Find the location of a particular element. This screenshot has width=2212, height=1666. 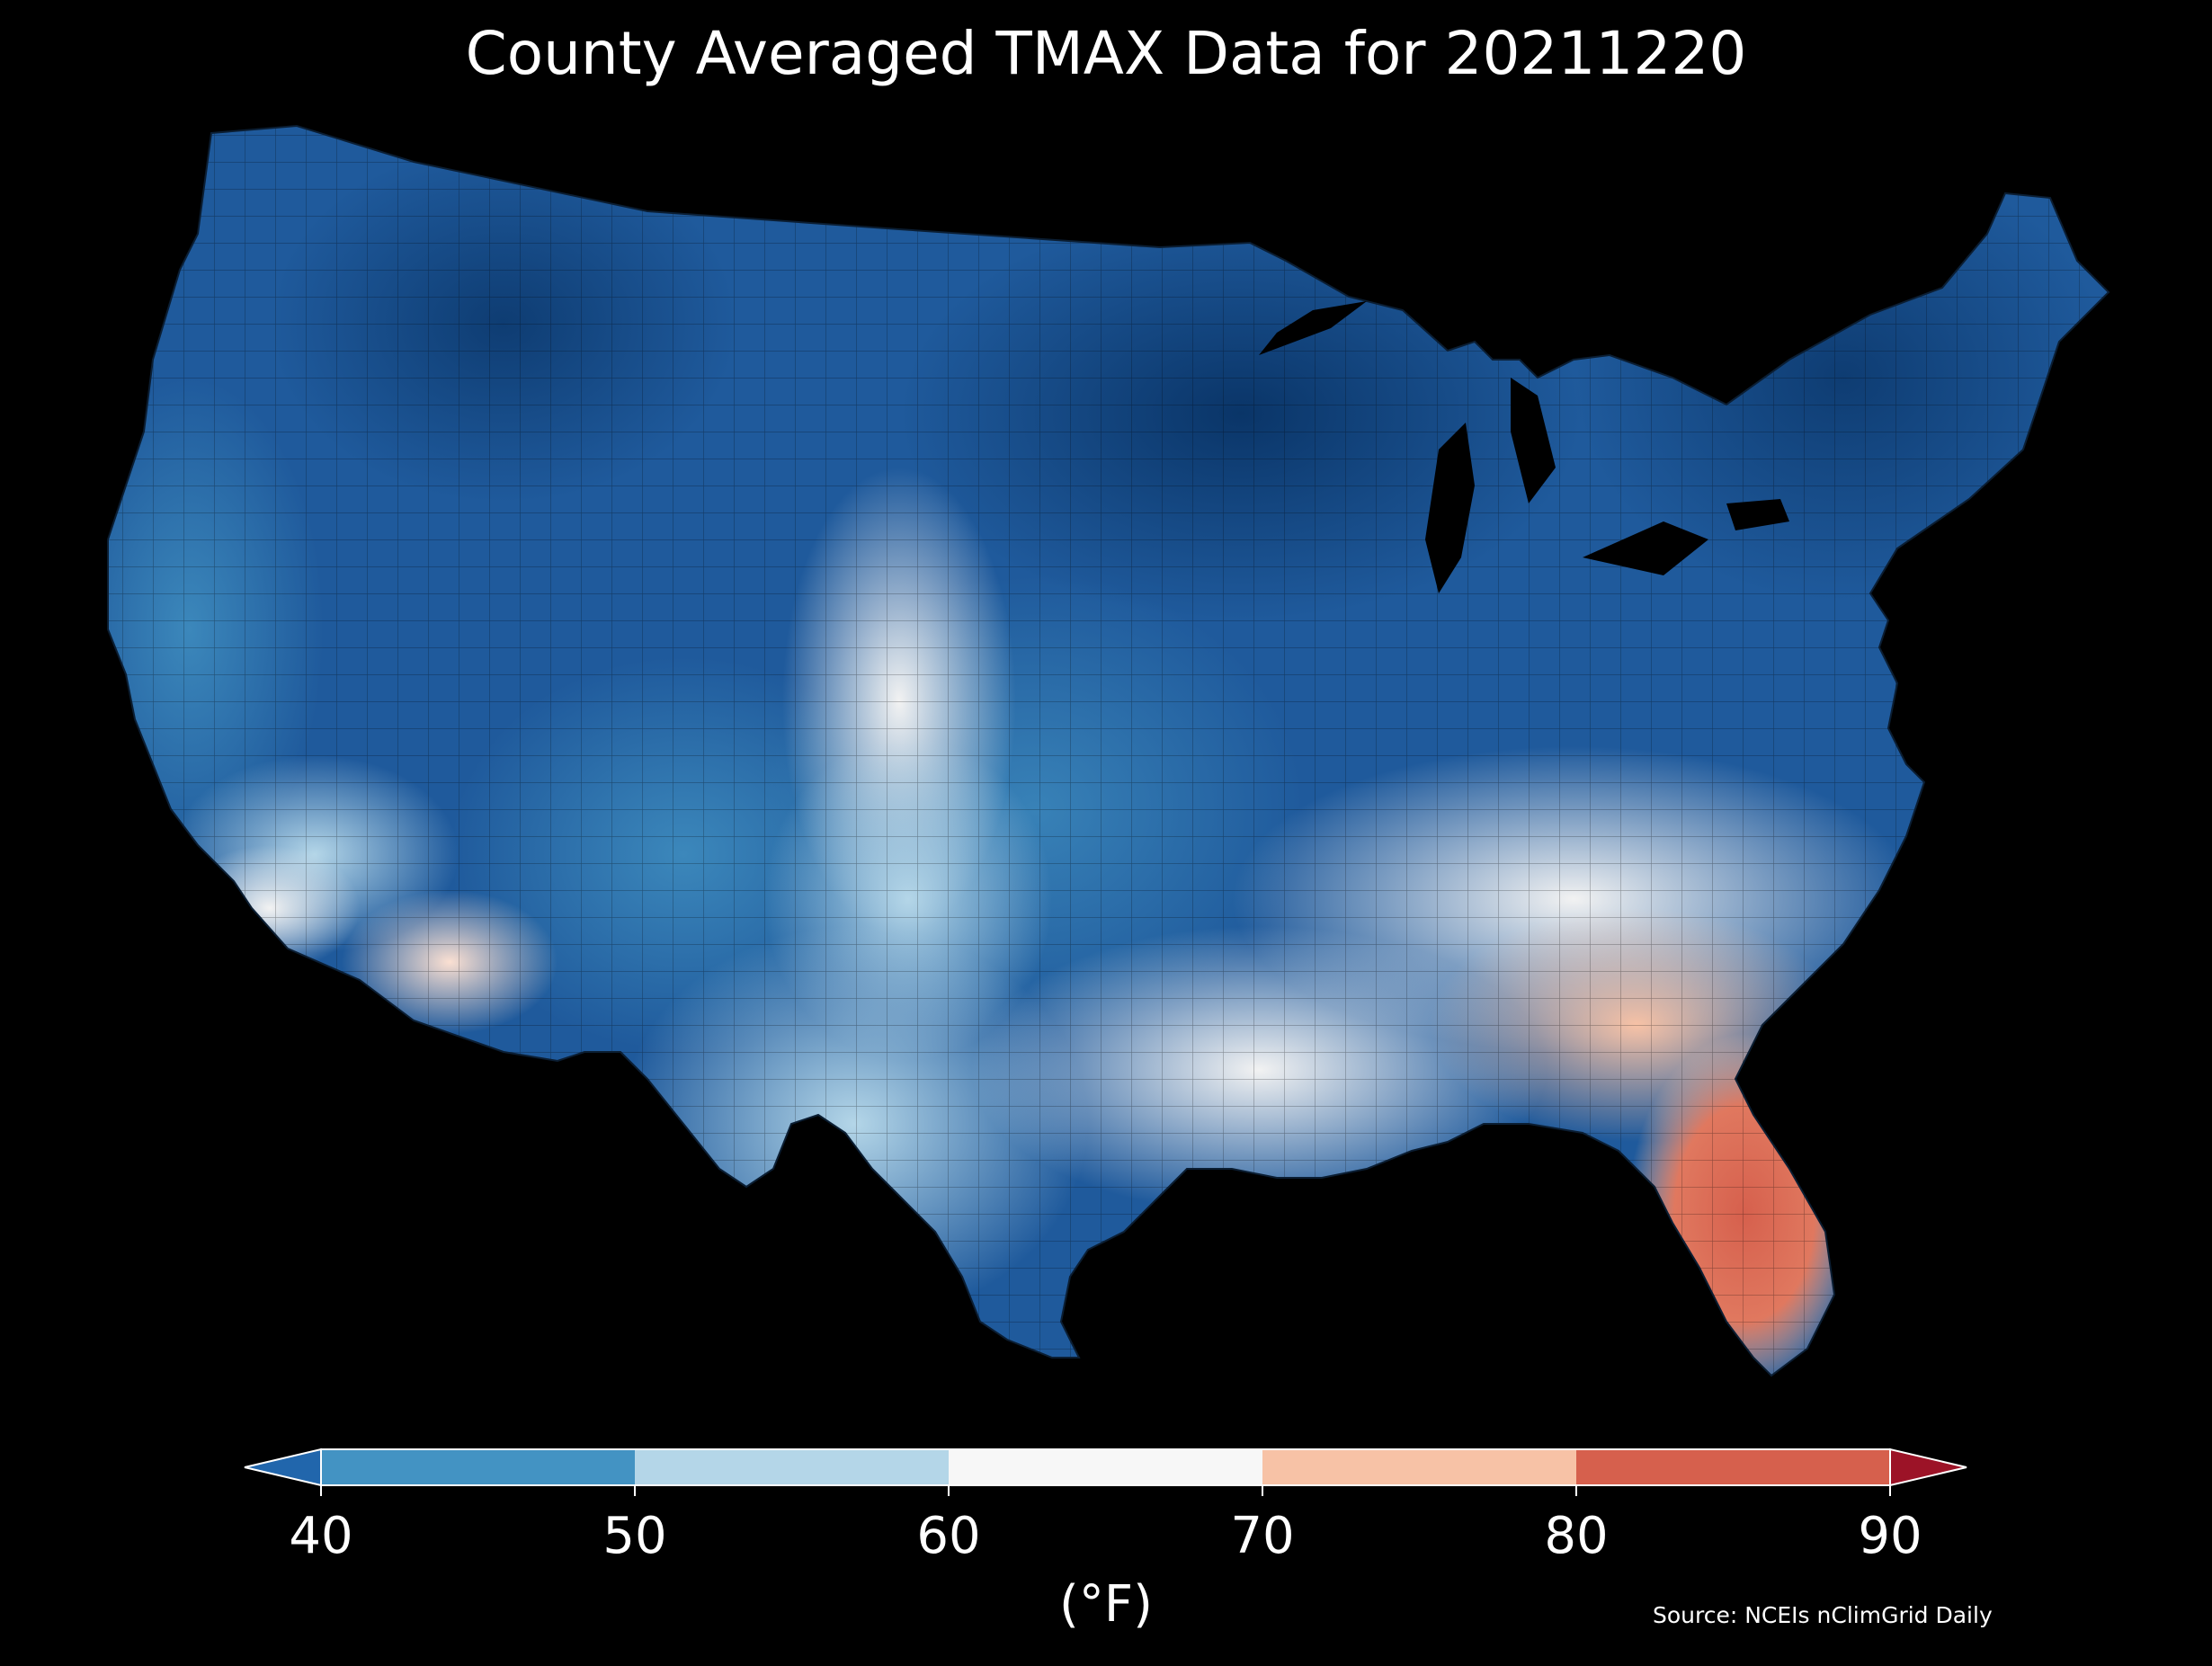

colorbar-unit-label: (°F) is located at coordinates (1106, 1604).